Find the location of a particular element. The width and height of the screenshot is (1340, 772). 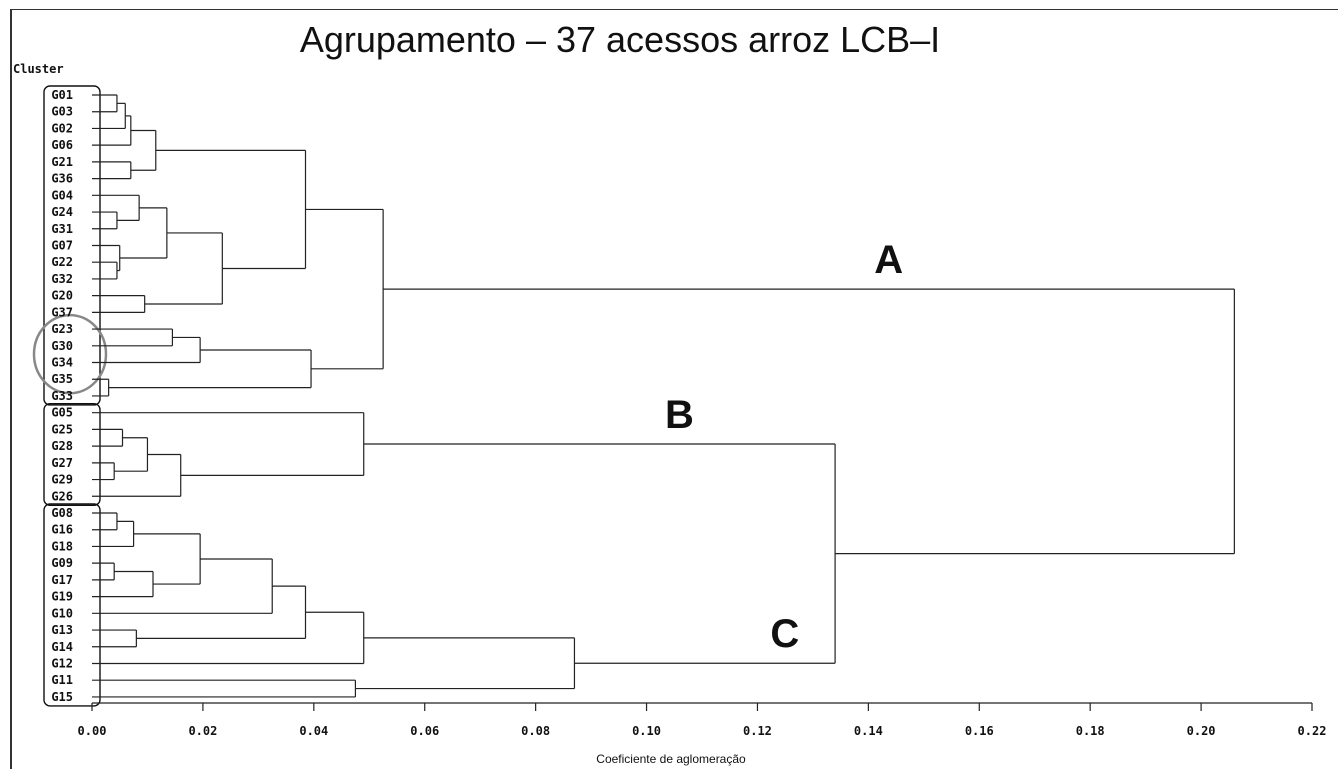

leaf-label: G34 is located at coordinates (62, 363).